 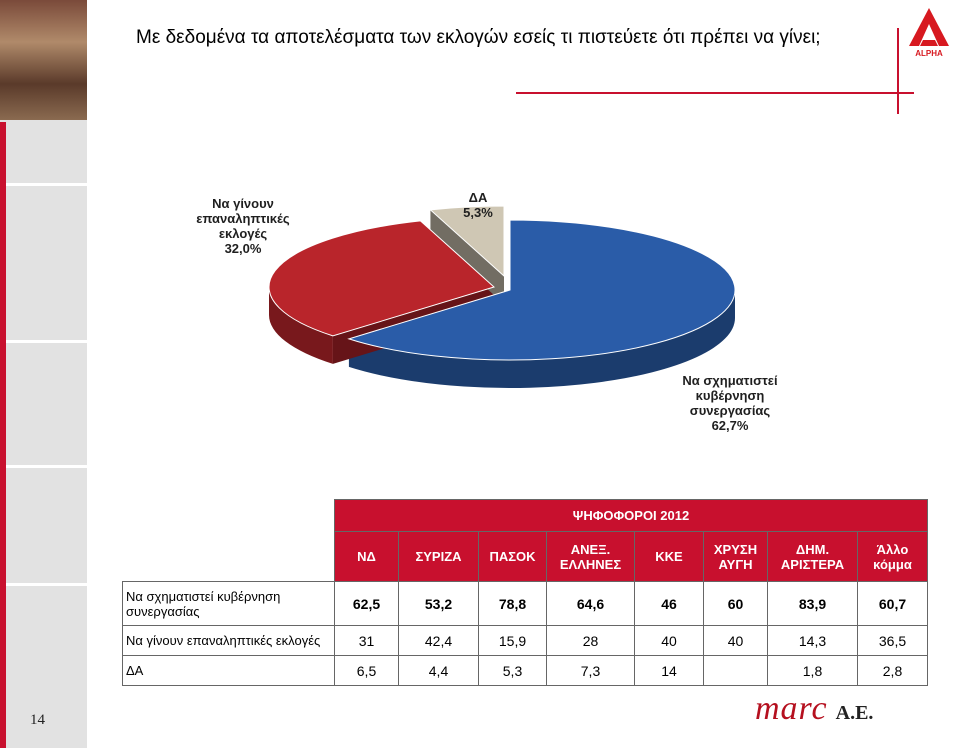 I want to click on table-cell: 53,2, so click(x=438, y=603).